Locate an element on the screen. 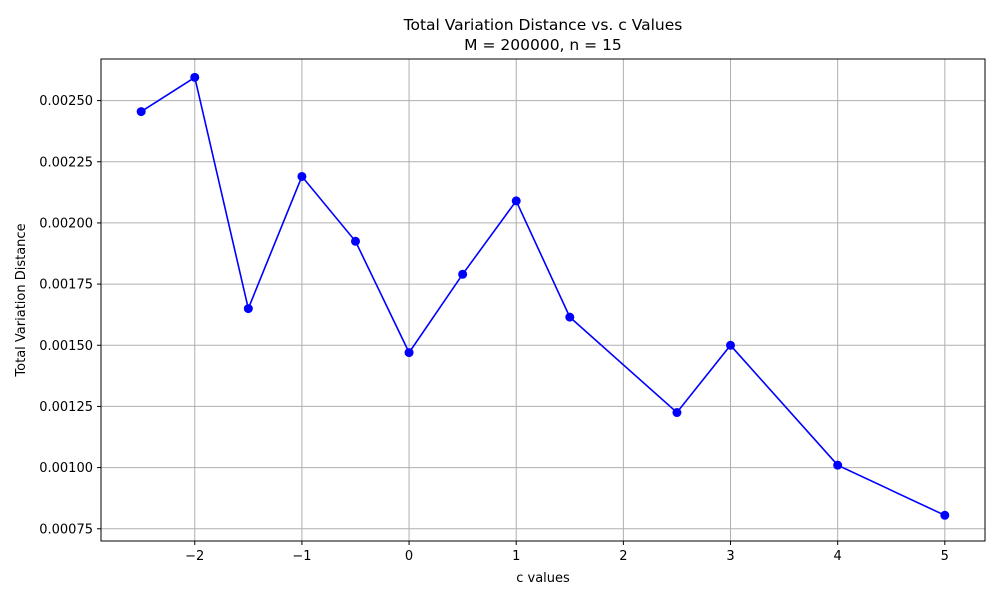 The height and width of the screenshot is (600, 1000). y-tick-label: 0.00225 is located at coordinates (66, 162).